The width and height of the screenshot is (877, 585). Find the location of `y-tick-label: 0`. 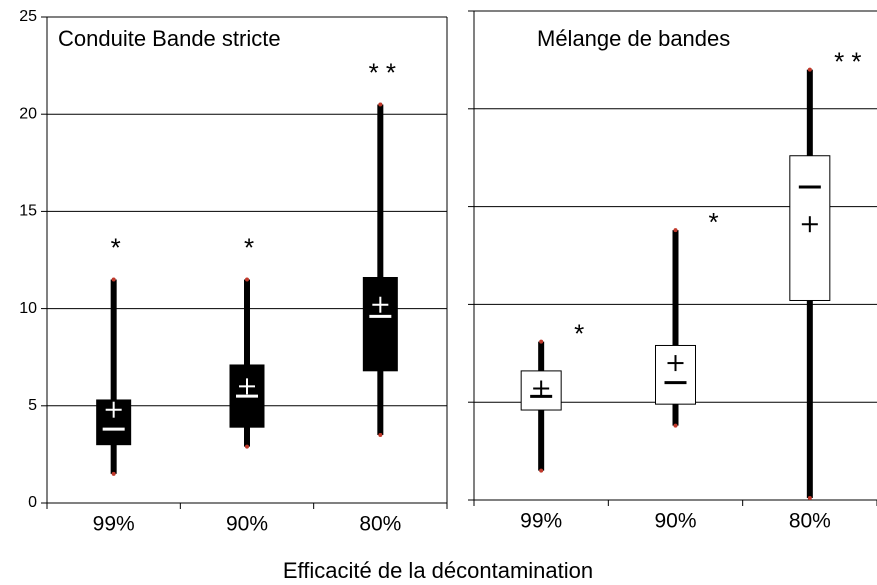

y-tick-label: 0 is located at coordinates (32, 502).